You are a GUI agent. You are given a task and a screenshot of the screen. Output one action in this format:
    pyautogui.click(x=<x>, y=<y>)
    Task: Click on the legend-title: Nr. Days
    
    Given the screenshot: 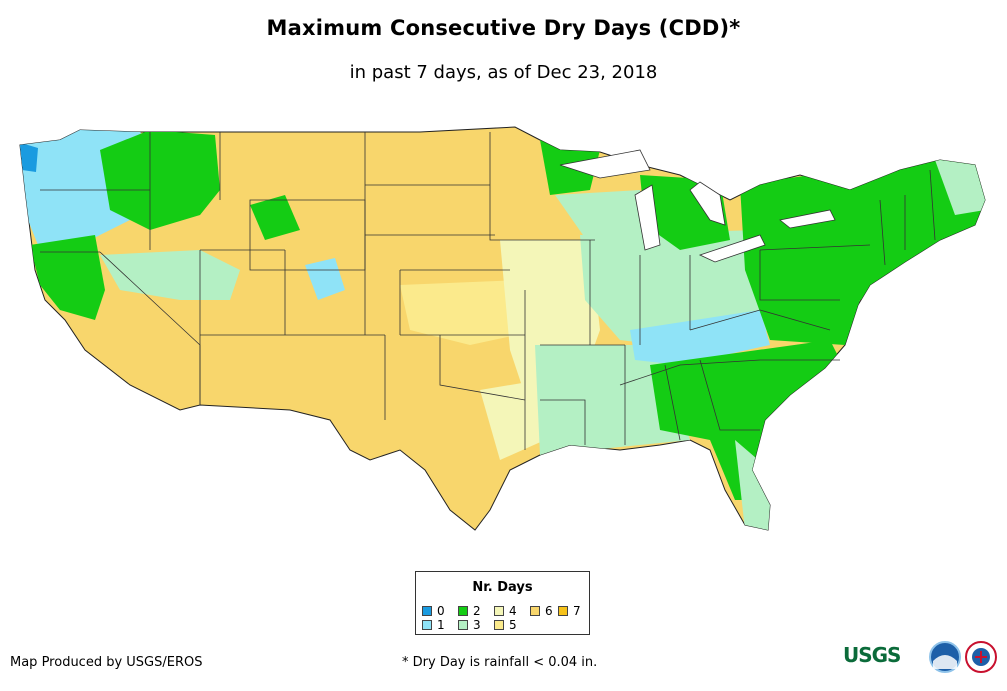 What is the action you would take?
    pyautogui.click(x=502, y=587)
    